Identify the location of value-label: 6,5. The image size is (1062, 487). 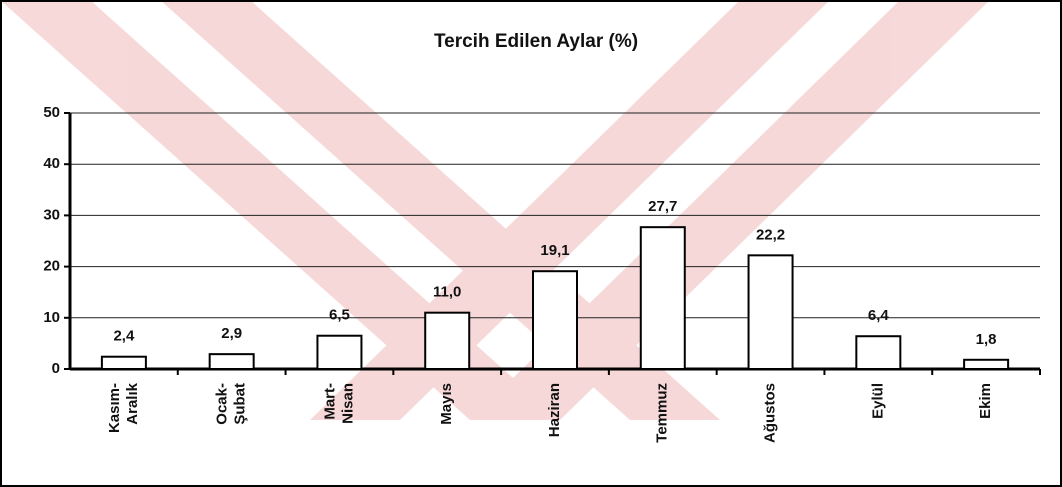
(339, 315).